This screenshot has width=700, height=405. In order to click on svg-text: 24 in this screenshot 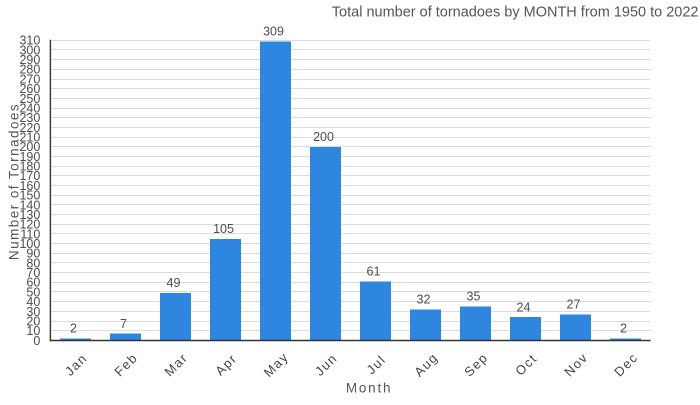, I will do `click(524, 307)`.